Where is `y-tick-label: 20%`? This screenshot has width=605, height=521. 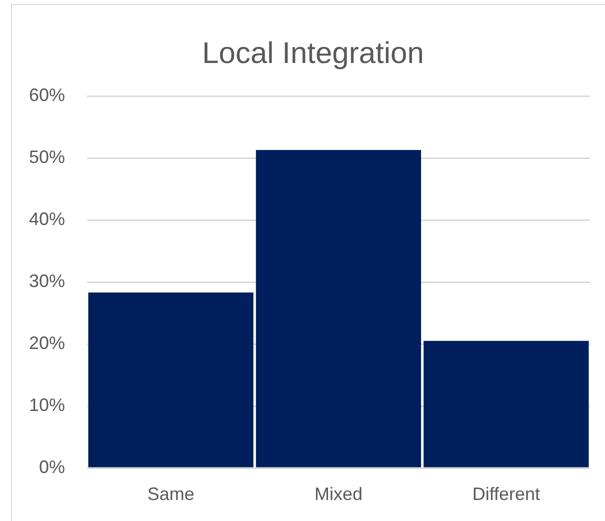 y-tick-label: 20% is located at coordinates (46, 342).